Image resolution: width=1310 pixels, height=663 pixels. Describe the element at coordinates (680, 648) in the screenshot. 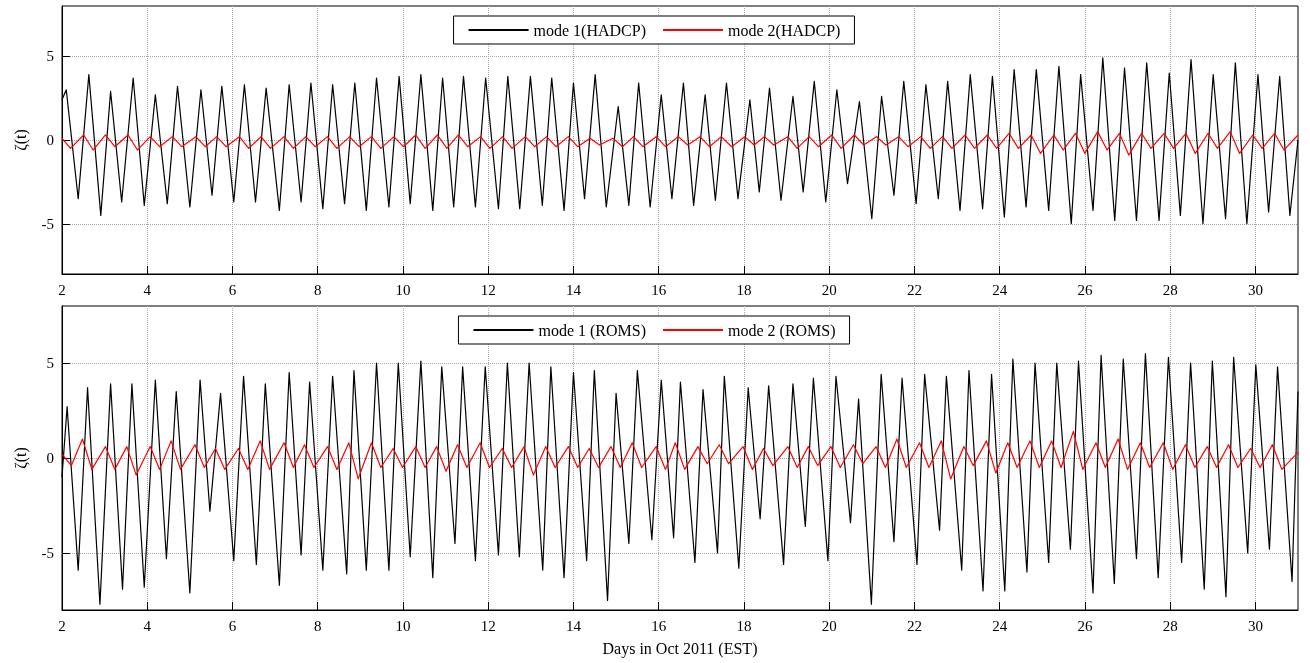

I see `x-axis-title: Days in Oct 2011 (EST)` at that location.